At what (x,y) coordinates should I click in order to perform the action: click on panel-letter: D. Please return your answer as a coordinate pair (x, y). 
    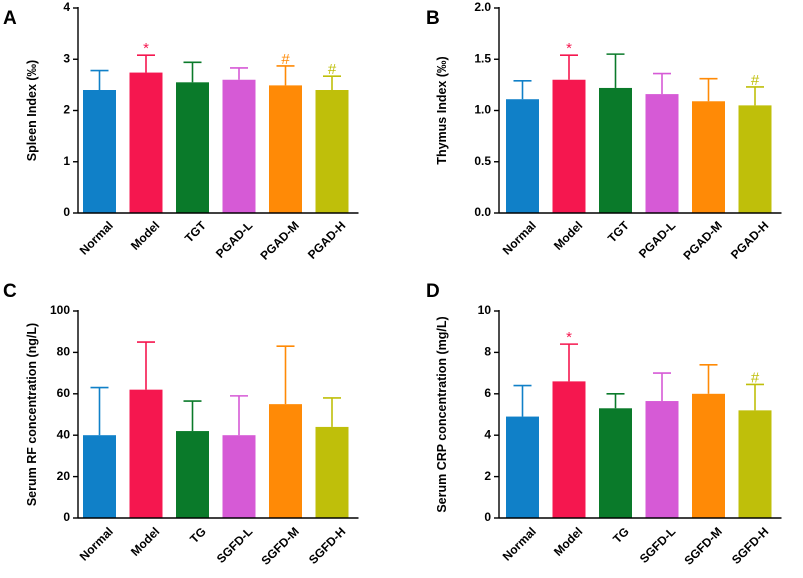
    Looking at the image, I should click on (433, 291).